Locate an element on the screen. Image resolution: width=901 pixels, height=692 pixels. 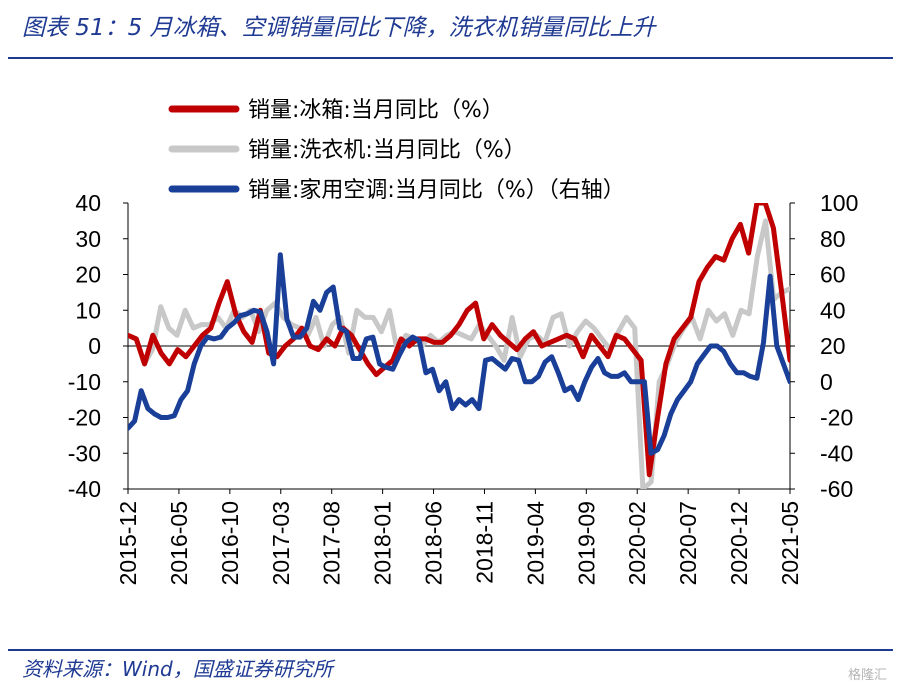
legend-label-fridge: 销量:冰箱:当月同比（%） is located at coordinates (376, 110).